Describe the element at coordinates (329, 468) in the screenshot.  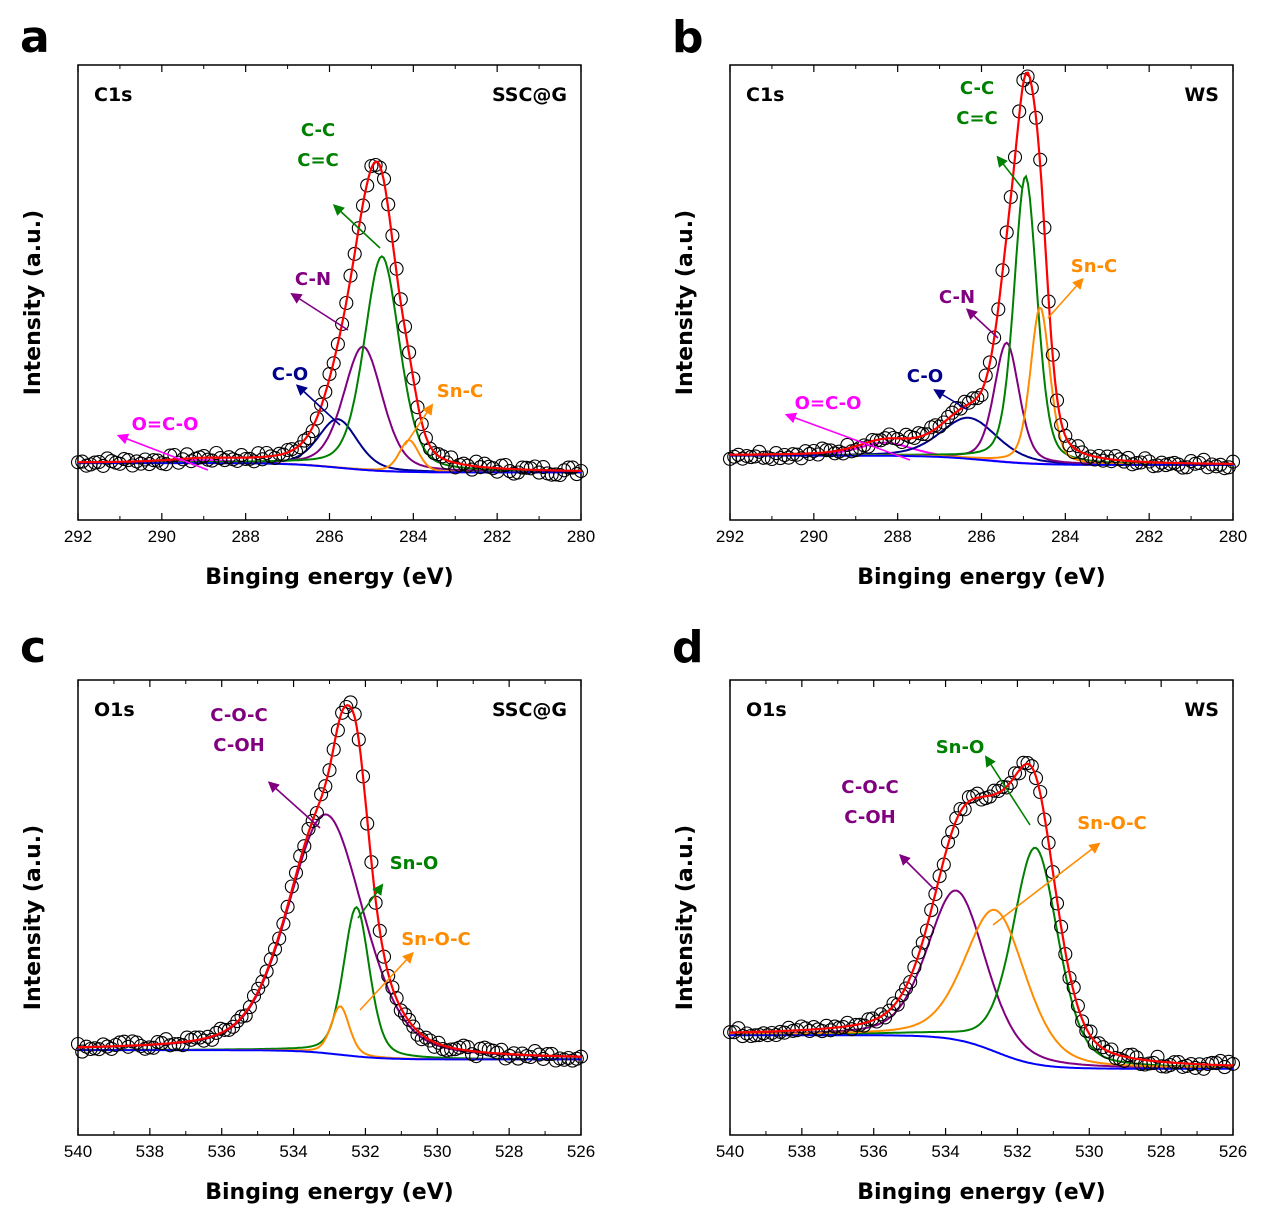
I see `background-line` at that location.